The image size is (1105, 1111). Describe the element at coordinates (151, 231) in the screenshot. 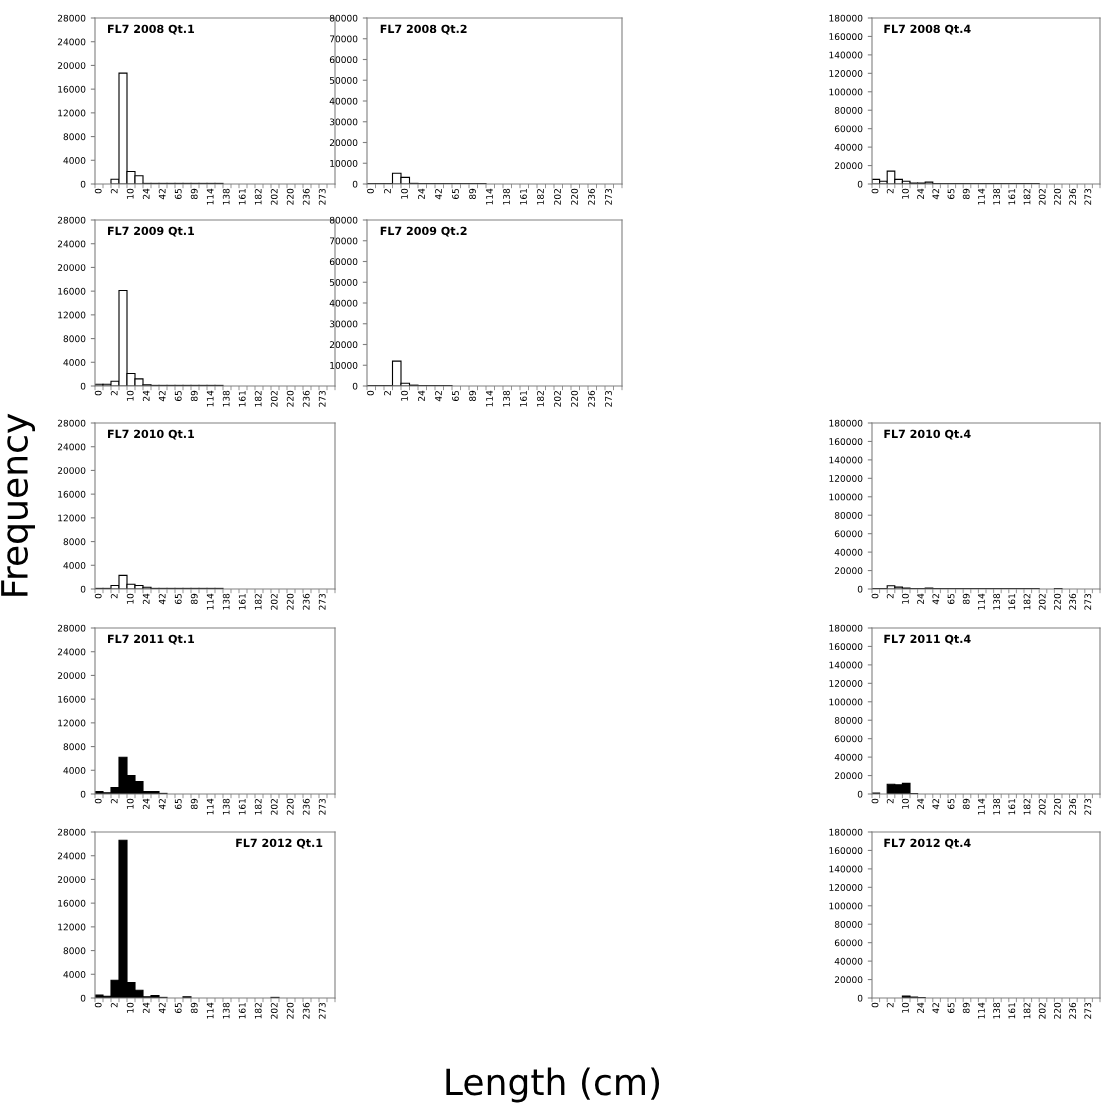

I see `text: FL7 2009 Qt.1` at that location.